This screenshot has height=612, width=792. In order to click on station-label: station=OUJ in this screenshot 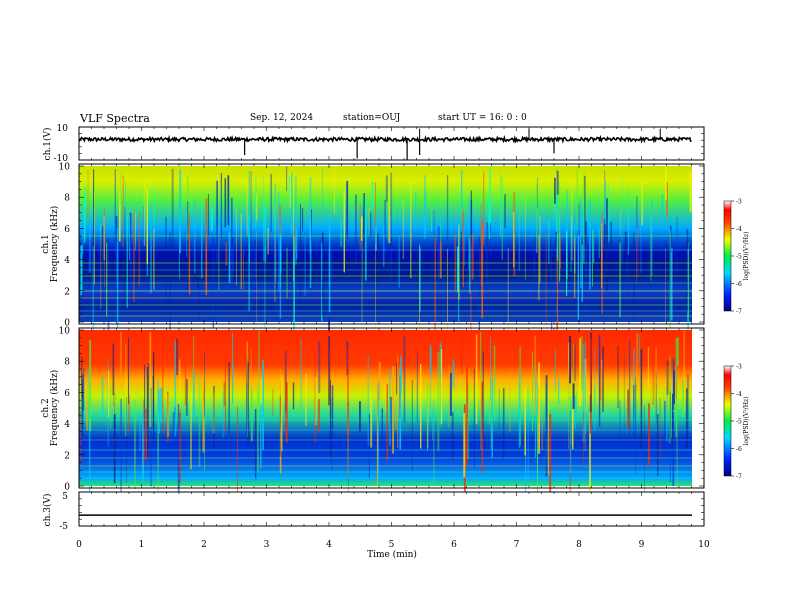, I will do `click(372, 118)`.